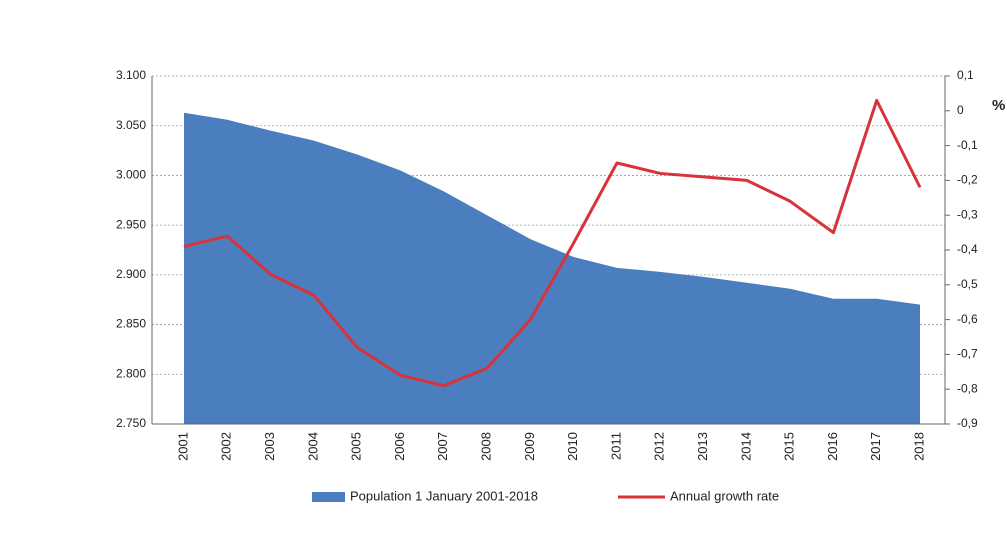 The width and height of the screenshot is (1007, 559). I want to click on x-tick-label: 2011, so click(615, 446).